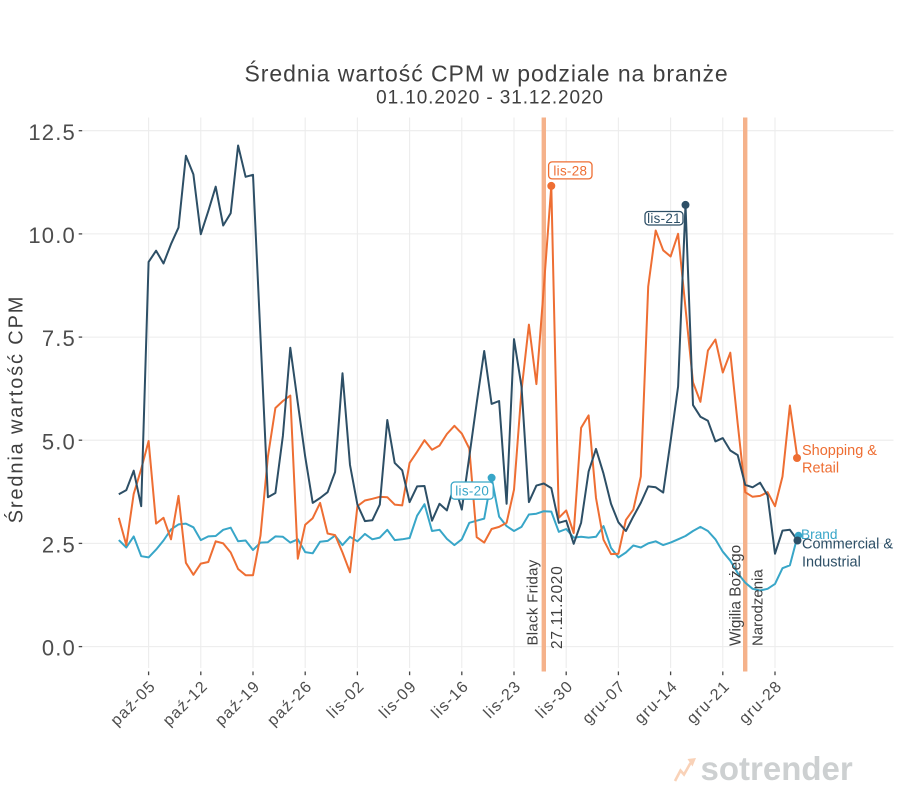 This screenshot has height=805, width=900. Describe the element at coordinates (570, 170) in the screenshot. I see `svg-text: lis-28` at that location.